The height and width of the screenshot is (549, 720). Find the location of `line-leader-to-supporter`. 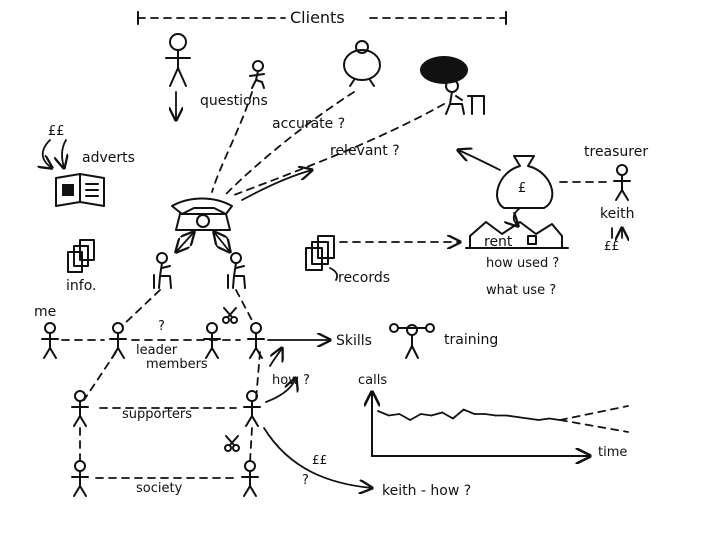

line-leader-to-supporter is located at coordinates (100, 376).